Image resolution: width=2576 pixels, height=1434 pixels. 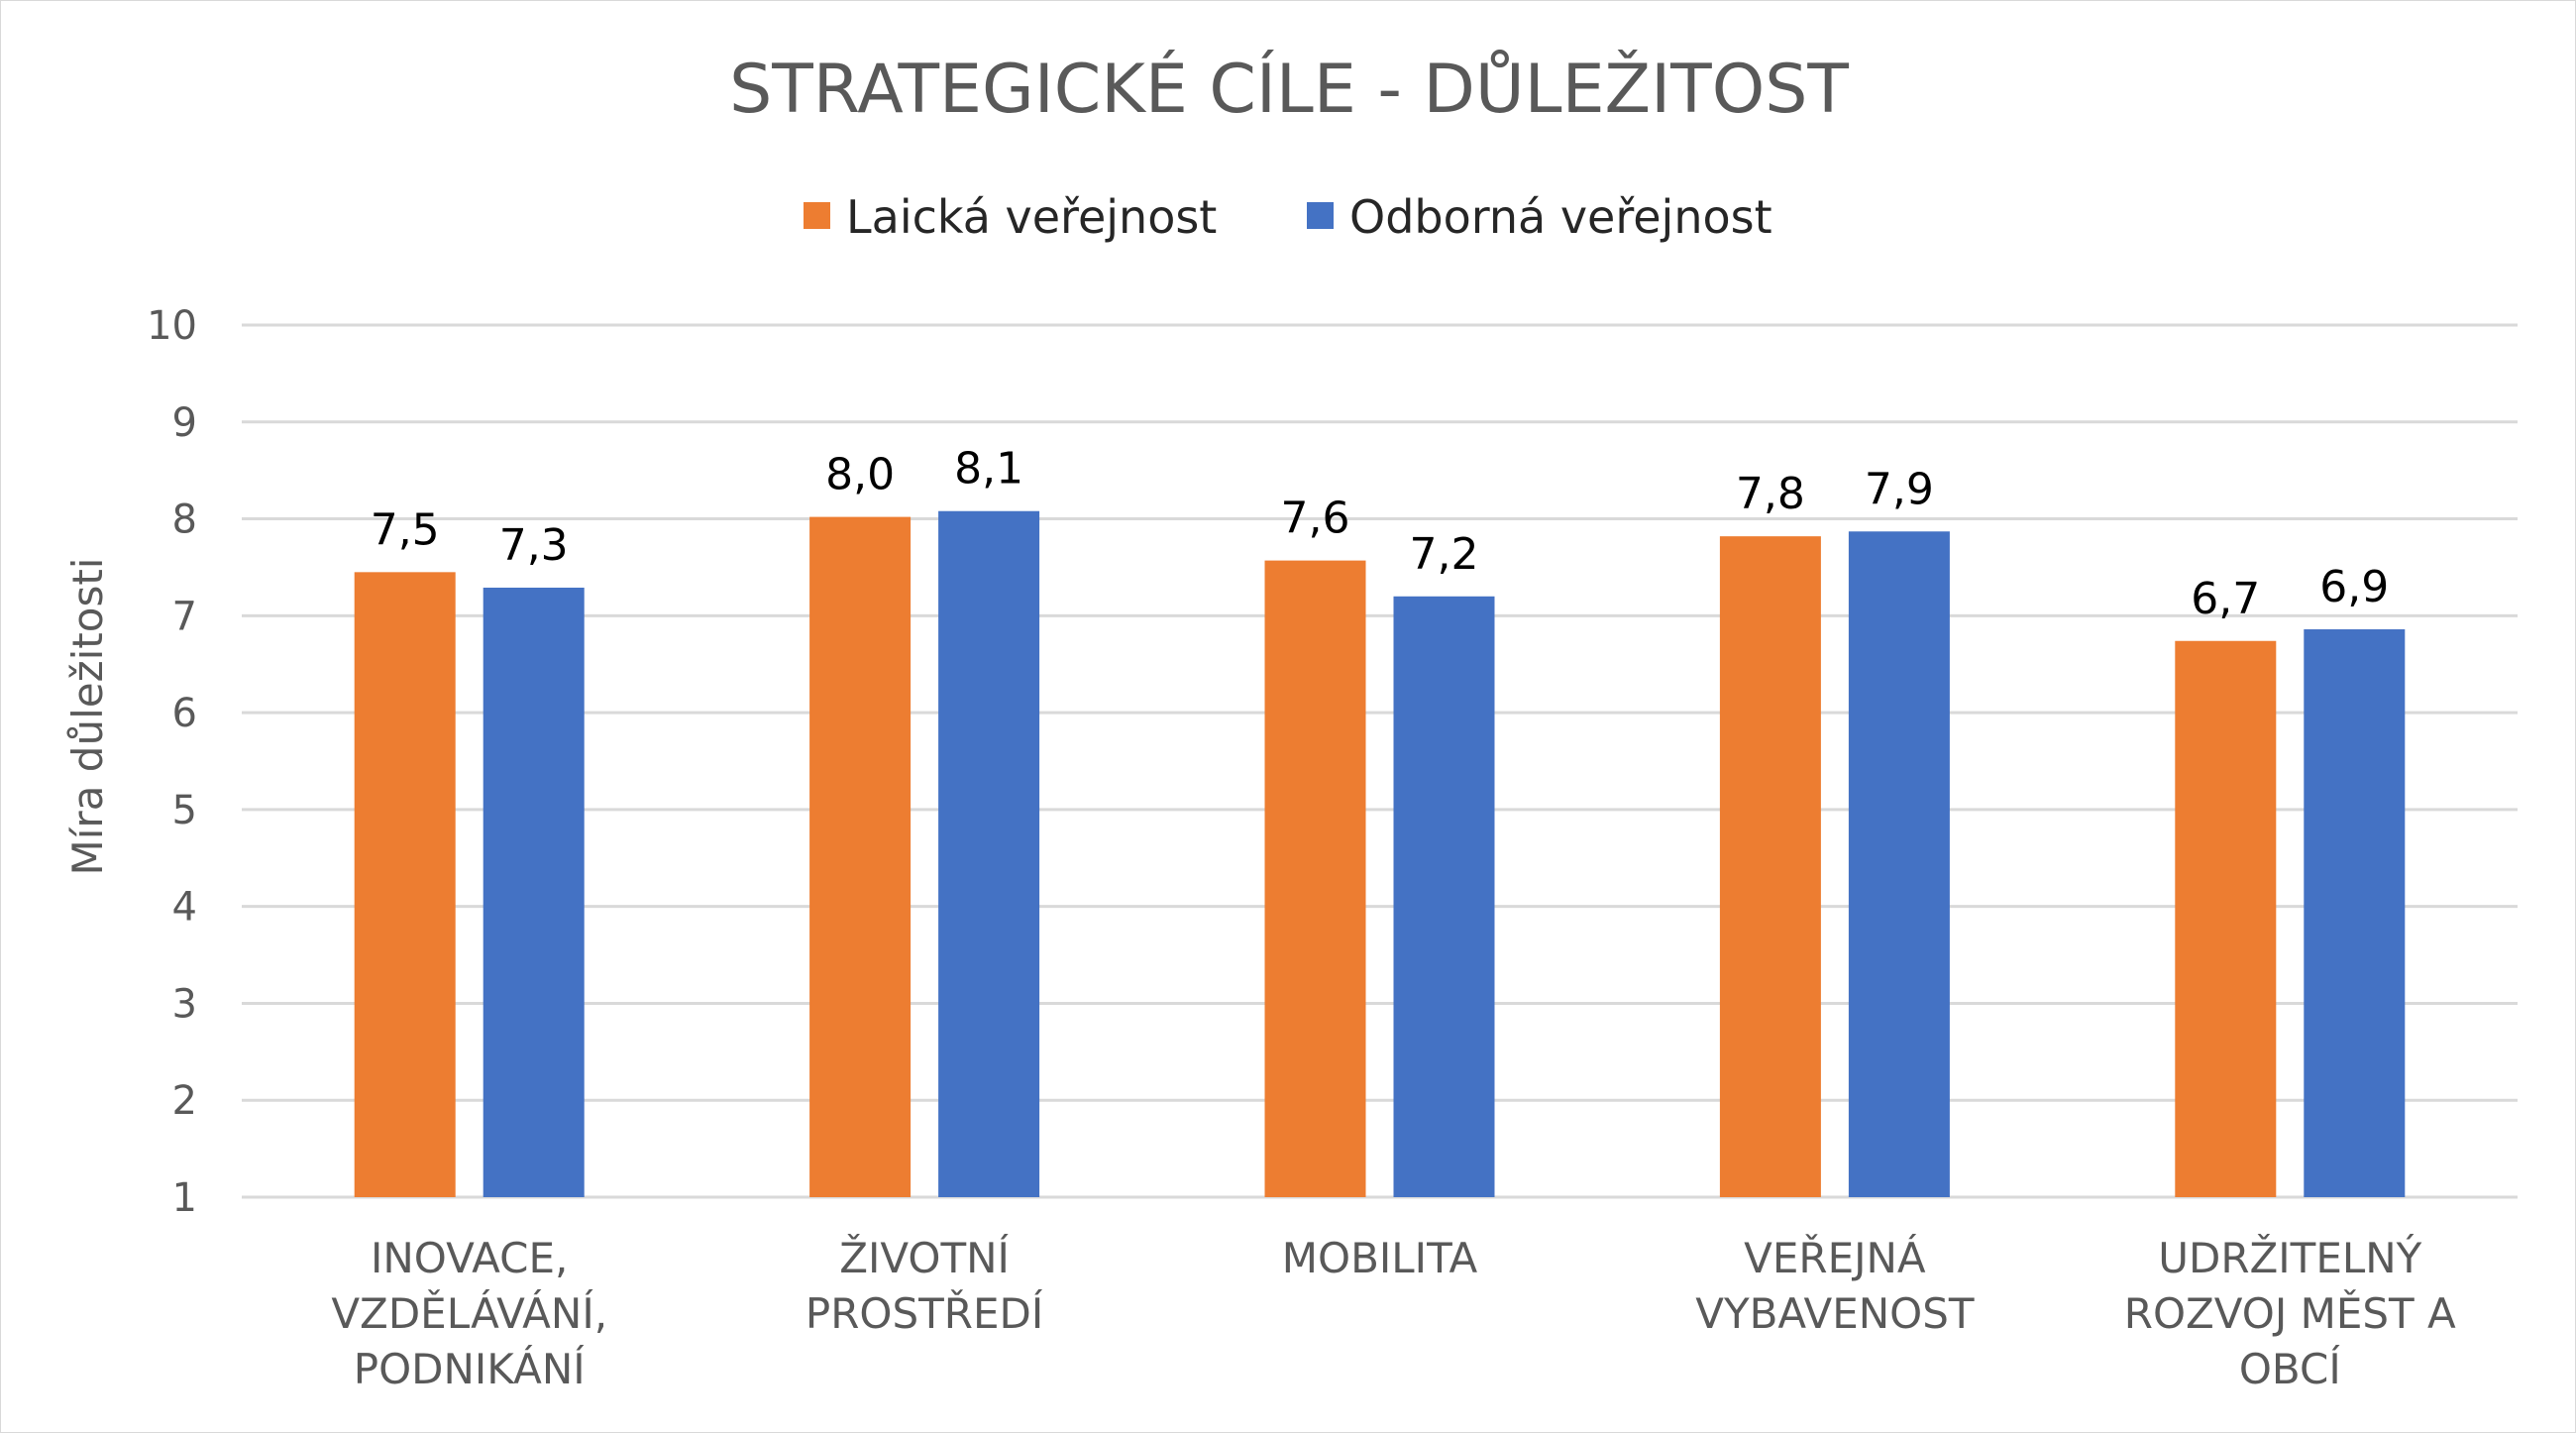 I want to click on data-label-laicka-4: 6,7, so click(x=2225, y=599).